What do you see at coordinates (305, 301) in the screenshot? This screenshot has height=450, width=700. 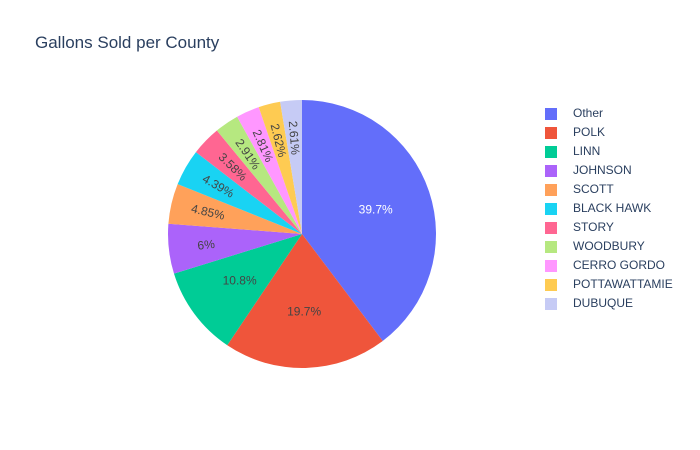 I see `pie-slice-polk` at bounding box center [305, 301].